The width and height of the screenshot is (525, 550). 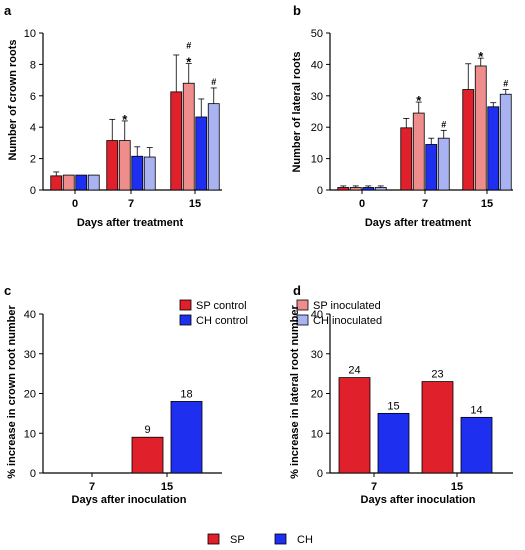 I want to click on y-axis-title: % increase in crown root number, so click(x=12, y=391).